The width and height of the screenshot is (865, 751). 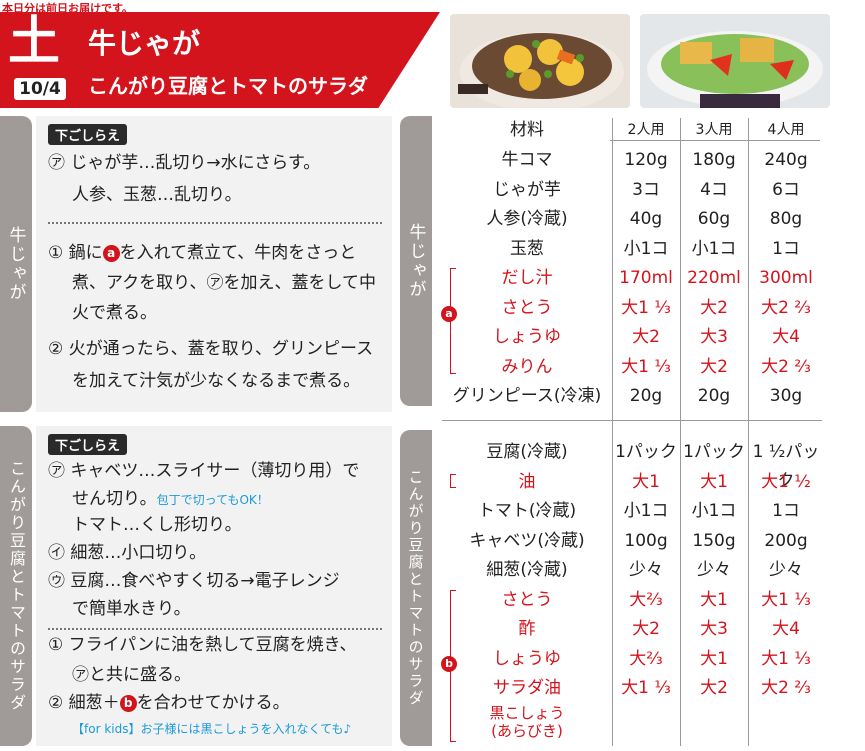 I want to click on ingredient-amount: 120g, so click(x=646, y=160).